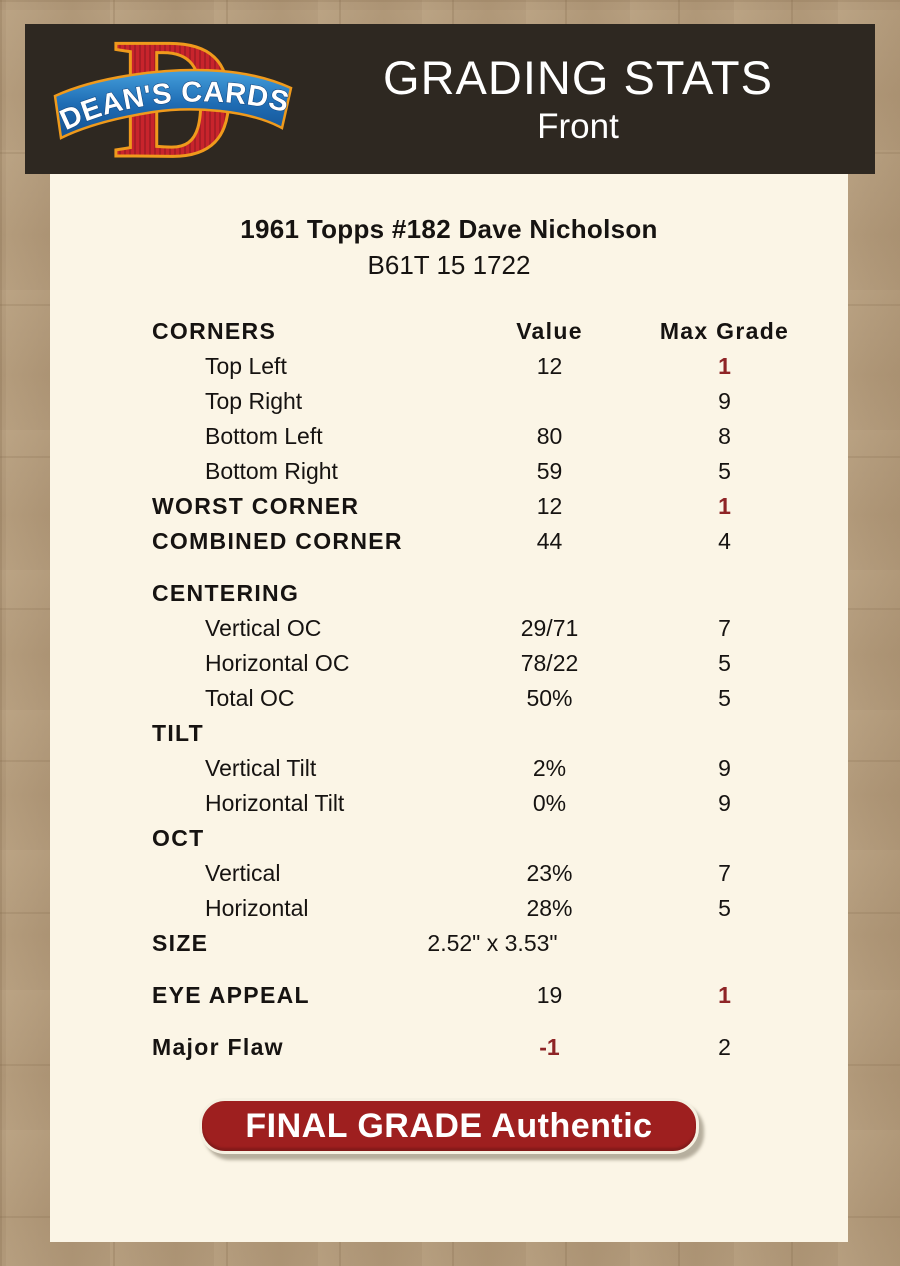 The width and height of the screenshot is (900, 1266). What do you see at coordinates (218, 1047) in the screenshot?
I see `cell-label: Major Flaw` at bounding box center [218, 1047].